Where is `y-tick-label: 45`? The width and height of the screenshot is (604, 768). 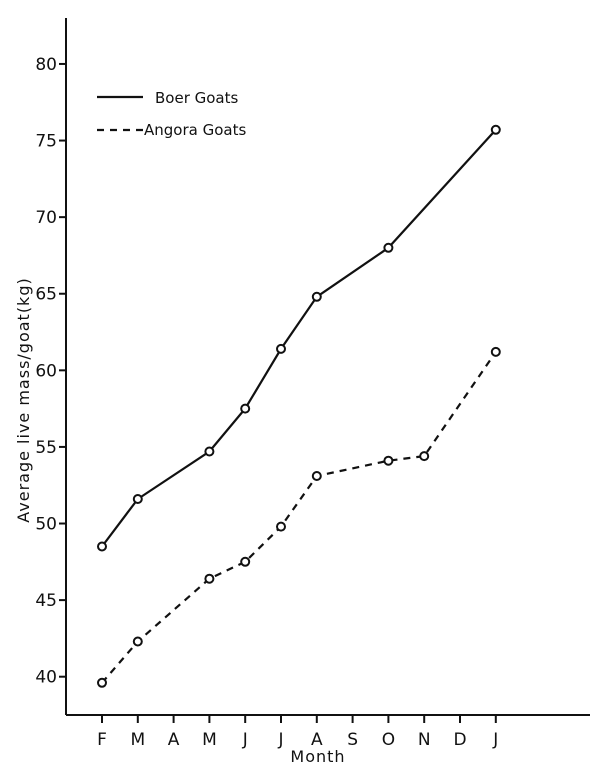
y-tick-label: 45 is located at coordinates (46, 601).